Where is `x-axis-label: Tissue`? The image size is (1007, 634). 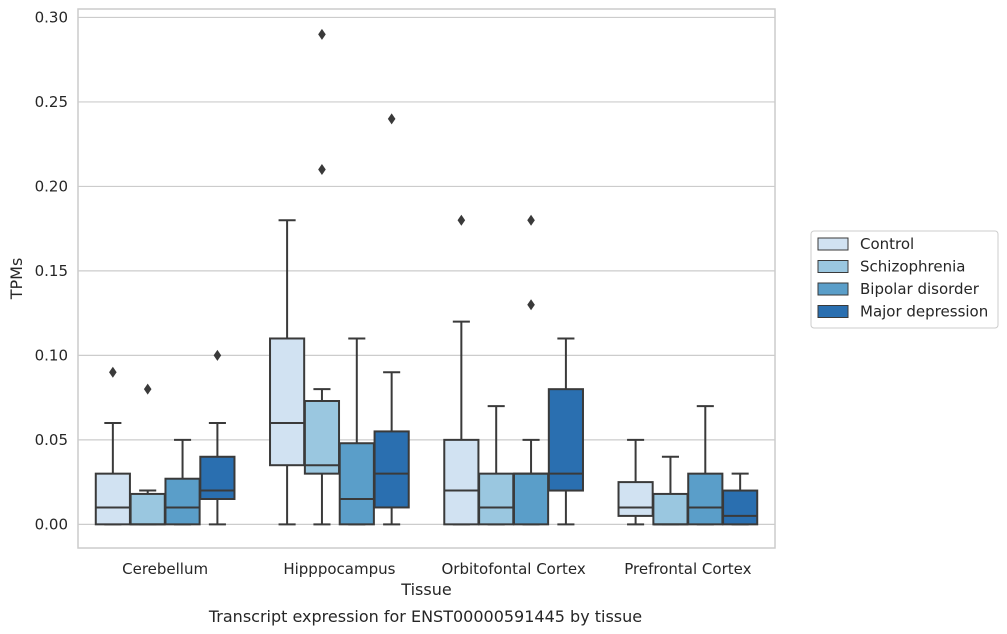
x-axis-label: Tissue is located at coordinates (425, 589).